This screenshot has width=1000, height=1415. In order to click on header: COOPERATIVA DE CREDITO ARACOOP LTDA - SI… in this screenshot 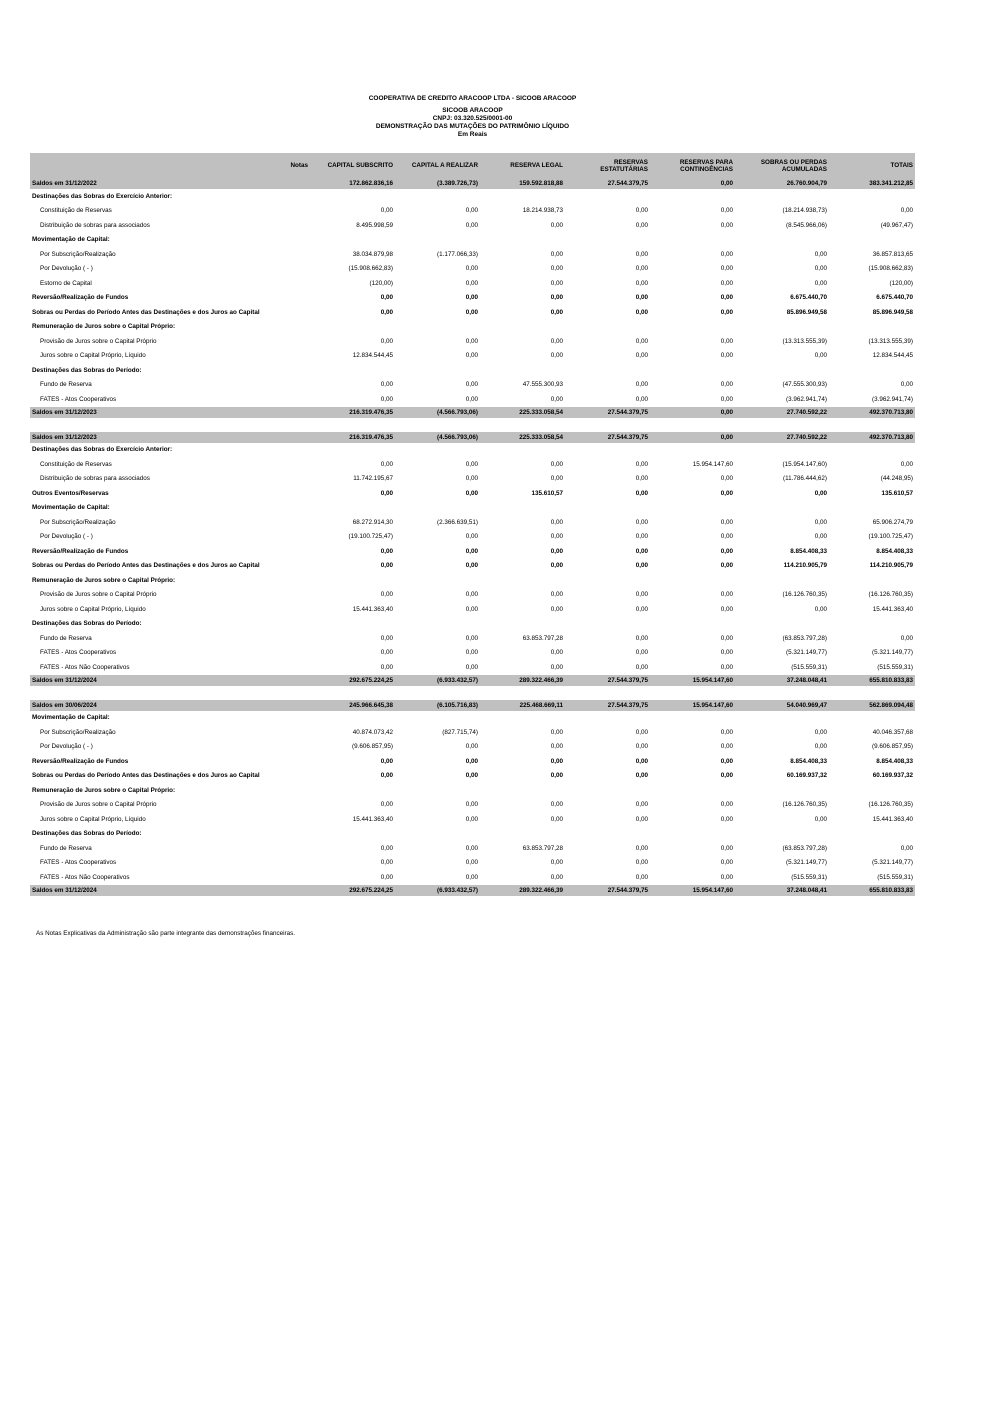, I will do `click(472, 117)`.